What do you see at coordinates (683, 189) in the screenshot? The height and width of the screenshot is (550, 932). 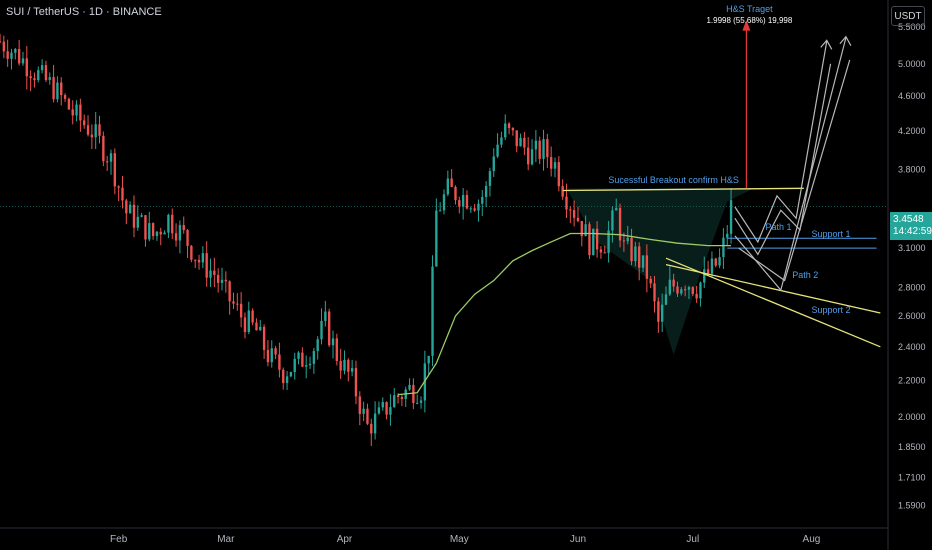 I see `neckline` at bounding box center [683, 189].